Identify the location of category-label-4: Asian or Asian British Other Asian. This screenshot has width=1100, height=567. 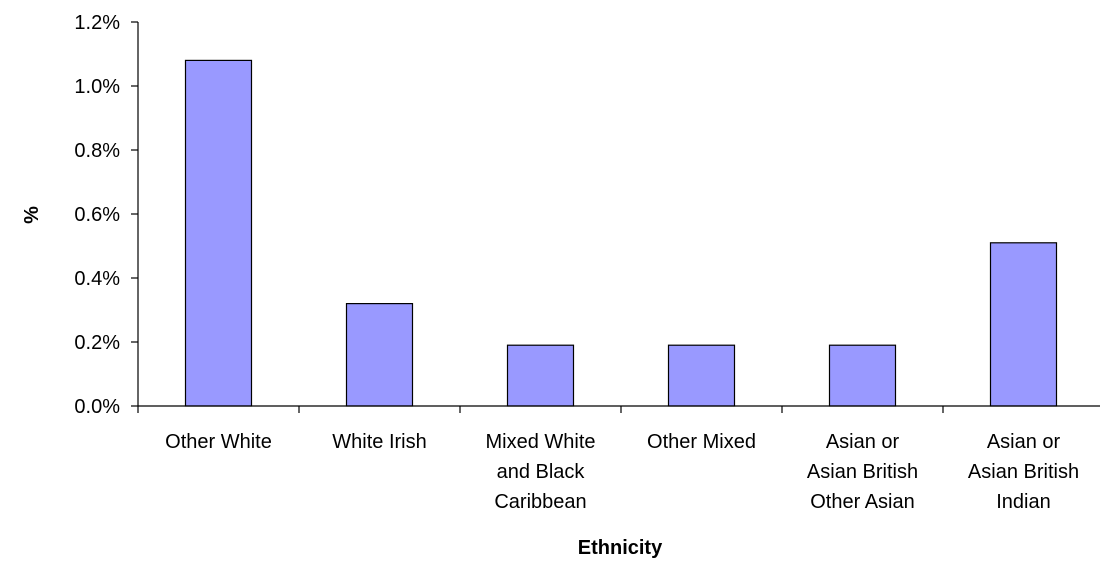
(862, 472).